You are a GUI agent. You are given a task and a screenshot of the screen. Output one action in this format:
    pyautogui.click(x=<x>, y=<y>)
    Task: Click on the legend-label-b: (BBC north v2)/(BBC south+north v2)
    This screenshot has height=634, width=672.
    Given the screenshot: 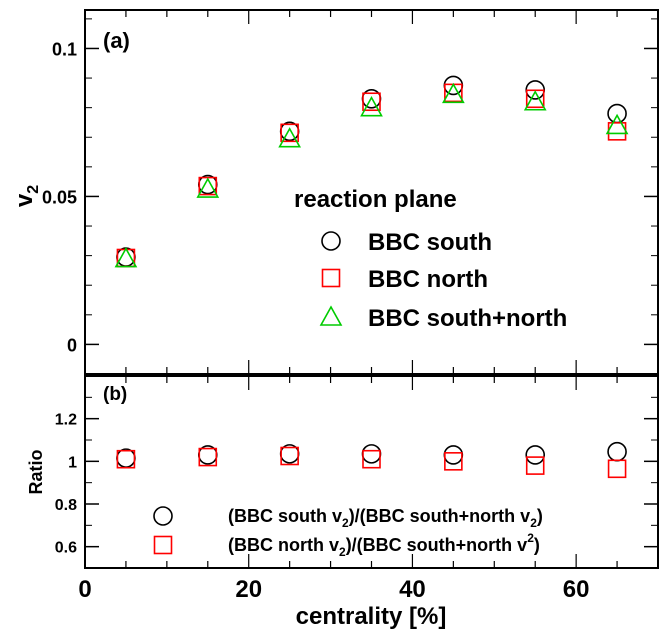 What is the action you would take?
    pyautogui.click(x=384, y=545)
    